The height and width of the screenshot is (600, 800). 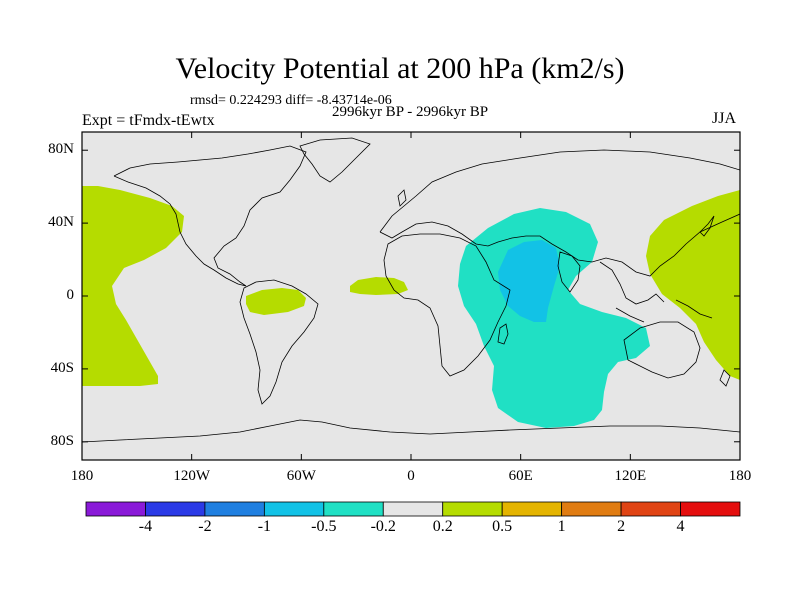 What do you see at coordinates (379, 286) in the screenshot?
I see `contour-tropical-atlantic` at bounding box center [379, 286].